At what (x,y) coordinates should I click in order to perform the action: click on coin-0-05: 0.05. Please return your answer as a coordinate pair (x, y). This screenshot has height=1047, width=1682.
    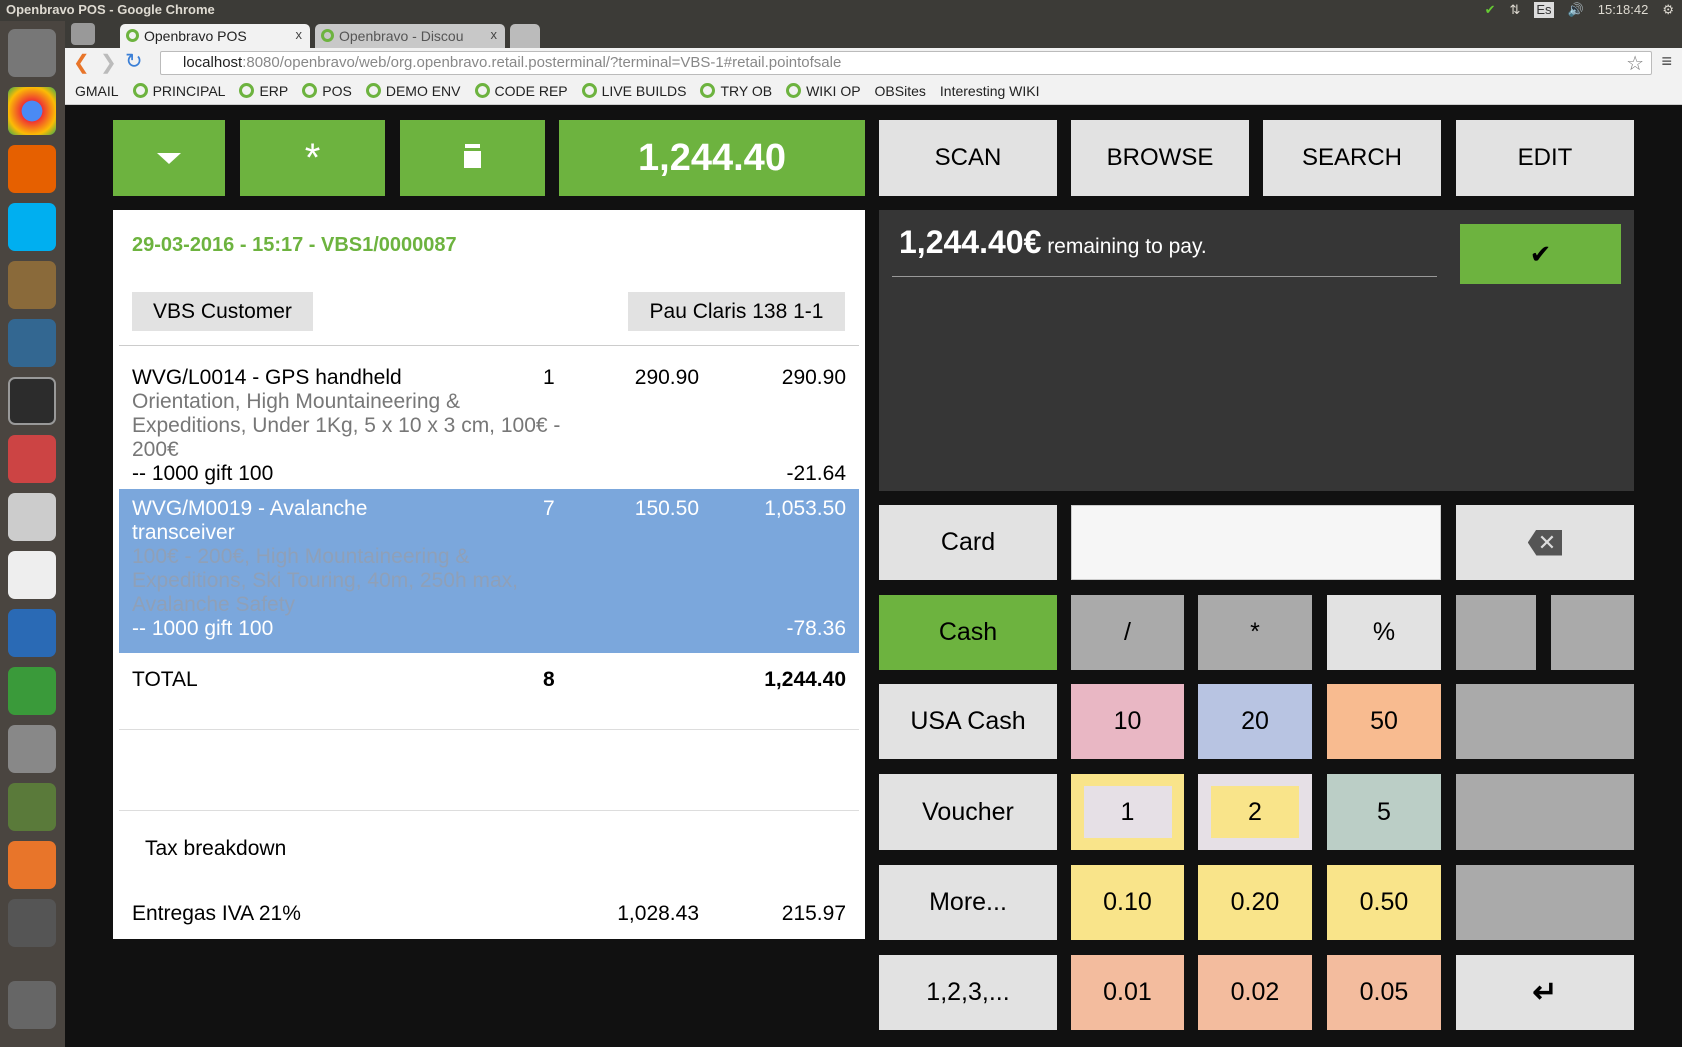
    Looking at the image, I should click on (1384, 992).